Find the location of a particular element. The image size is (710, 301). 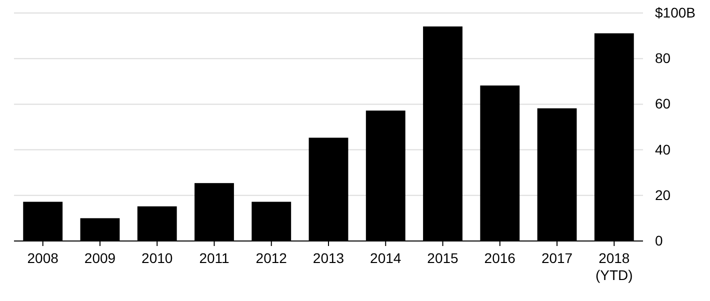

x-tick-label: 2018 (YTD) is located at coordinates (614, 266).